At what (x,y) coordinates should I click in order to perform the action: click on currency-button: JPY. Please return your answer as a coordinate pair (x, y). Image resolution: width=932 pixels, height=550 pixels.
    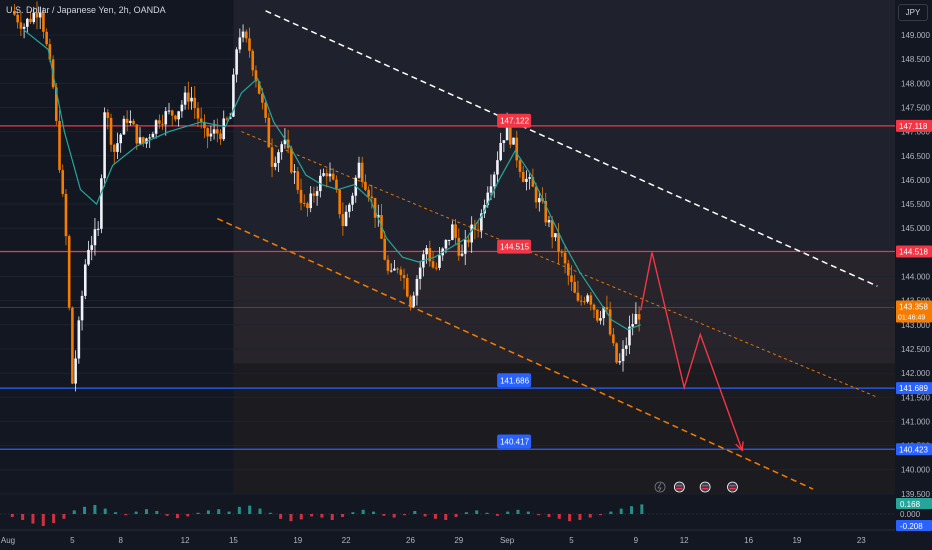
    Looking at the image, I should click on (913, 12).